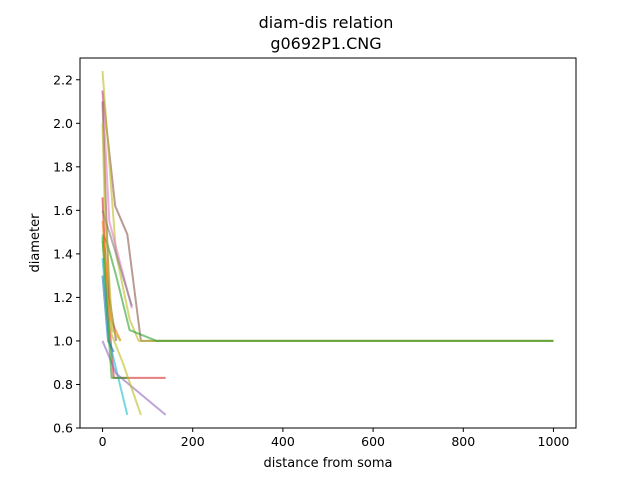  I want to click on chart-subtitle: g0692P1.CNG, so click(325, 43).